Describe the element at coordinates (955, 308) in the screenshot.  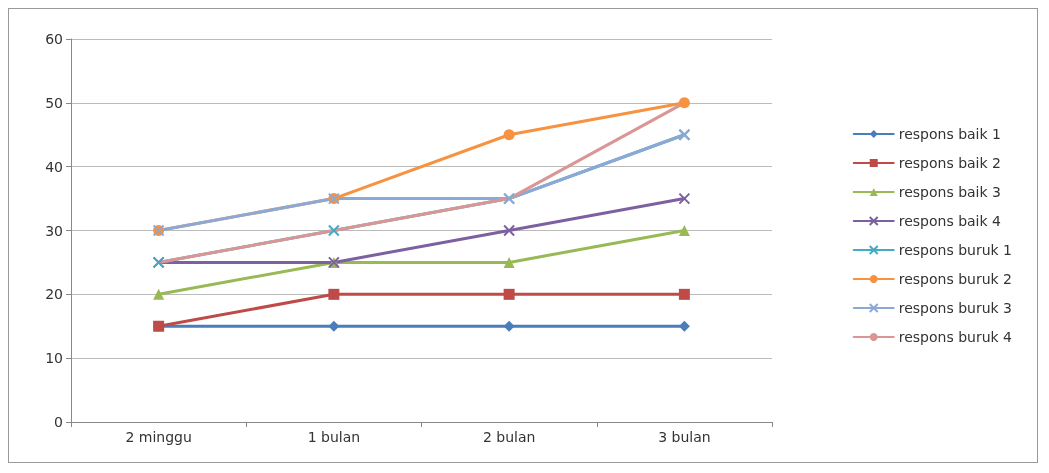
I see `legend-label: respons buruk 3` at that location.